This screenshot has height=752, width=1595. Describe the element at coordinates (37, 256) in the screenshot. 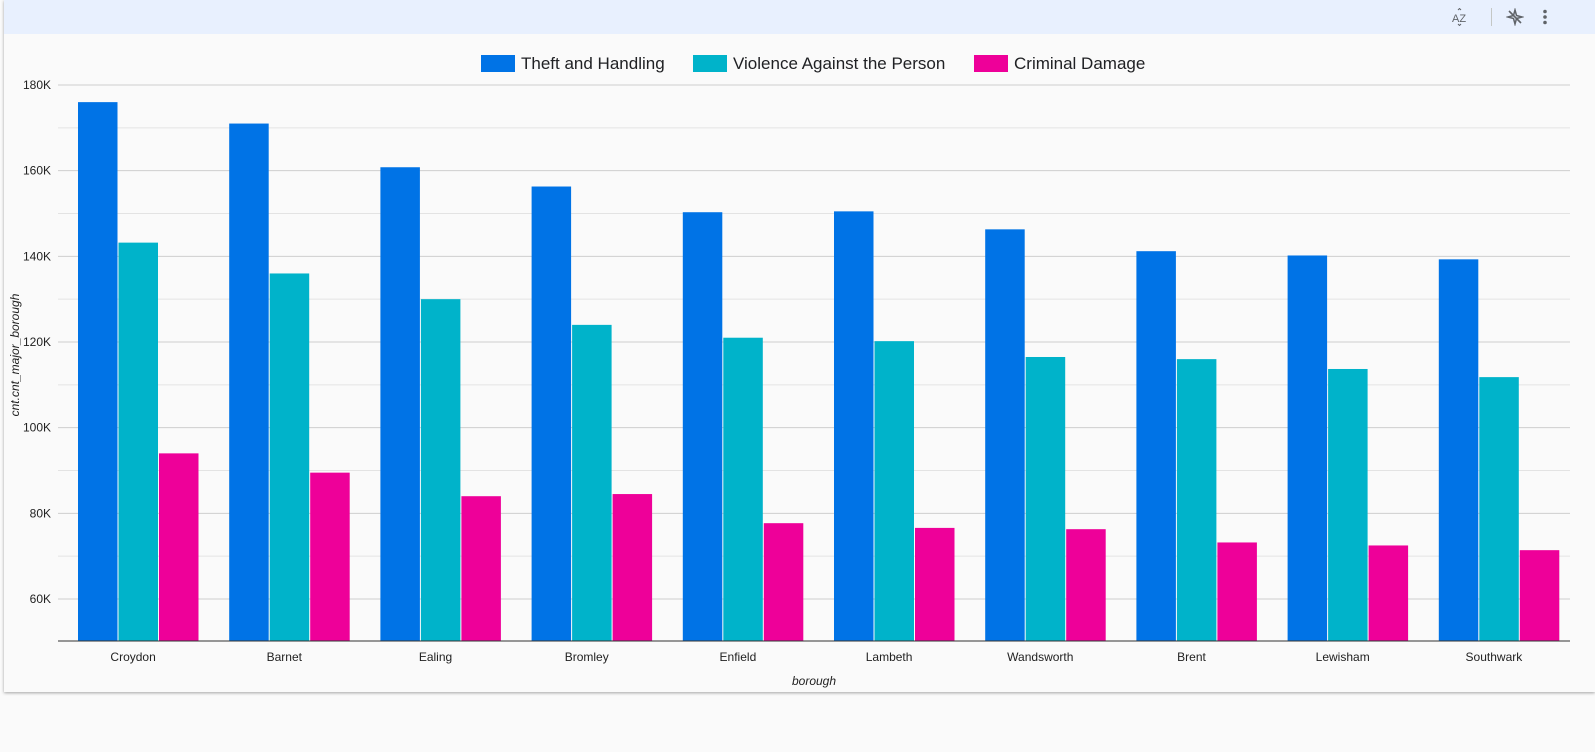

I see `y-tick-label: 140K` at that location.